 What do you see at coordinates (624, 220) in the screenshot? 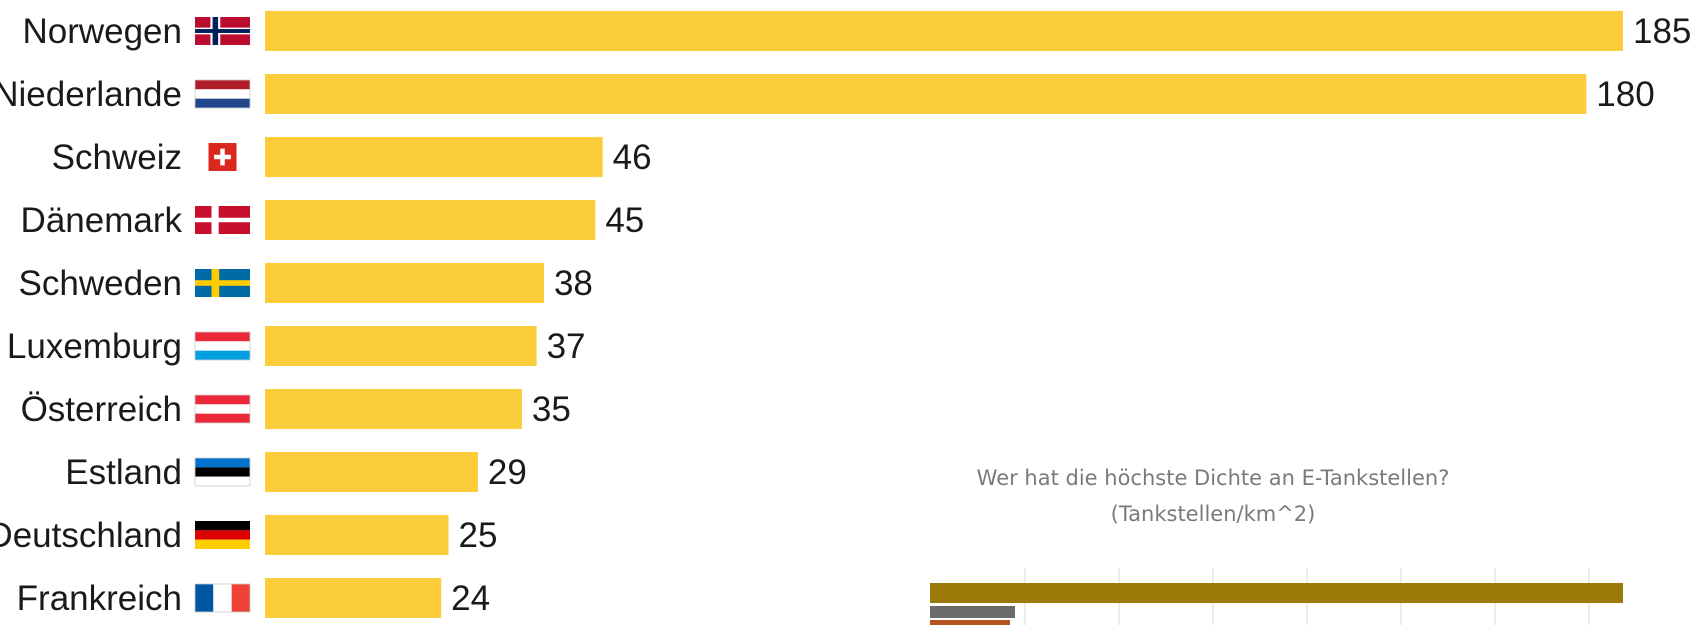
I see `value-label: 45` at bounding box center [624, 220].